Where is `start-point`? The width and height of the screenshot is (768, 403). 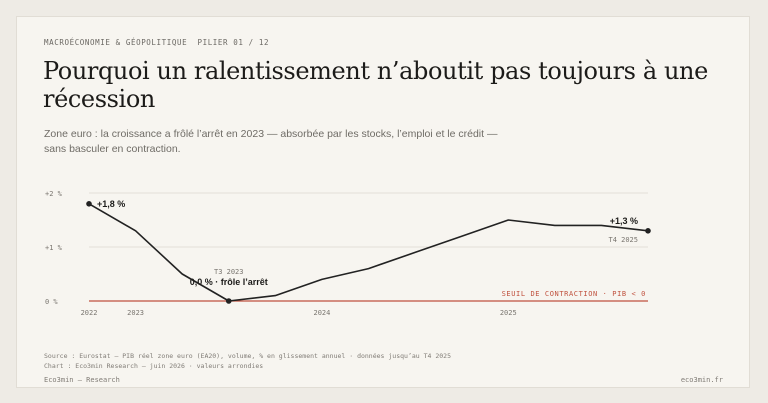 start-point is located at coordinates (89, 204).